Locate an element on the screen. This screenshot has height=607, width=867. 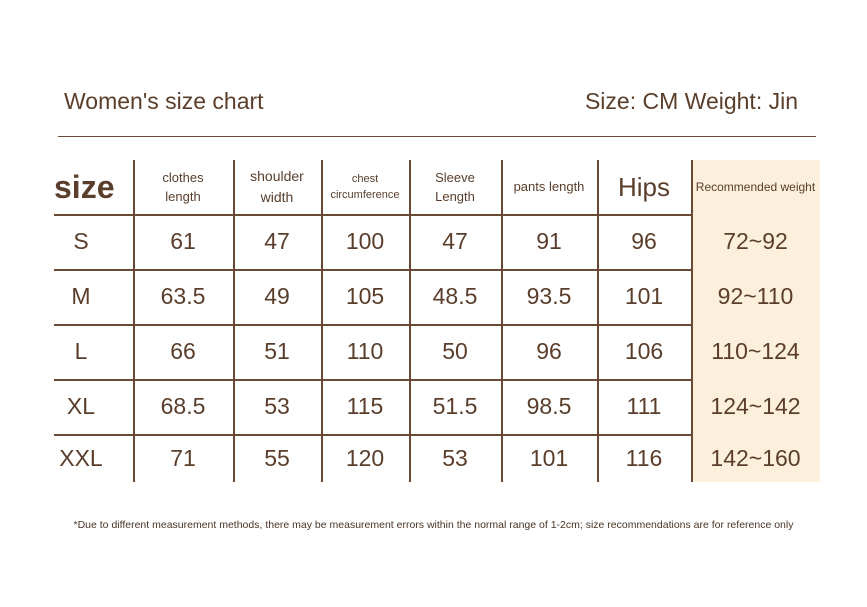
table-cell: 111 is located at coordinates (644, 406).